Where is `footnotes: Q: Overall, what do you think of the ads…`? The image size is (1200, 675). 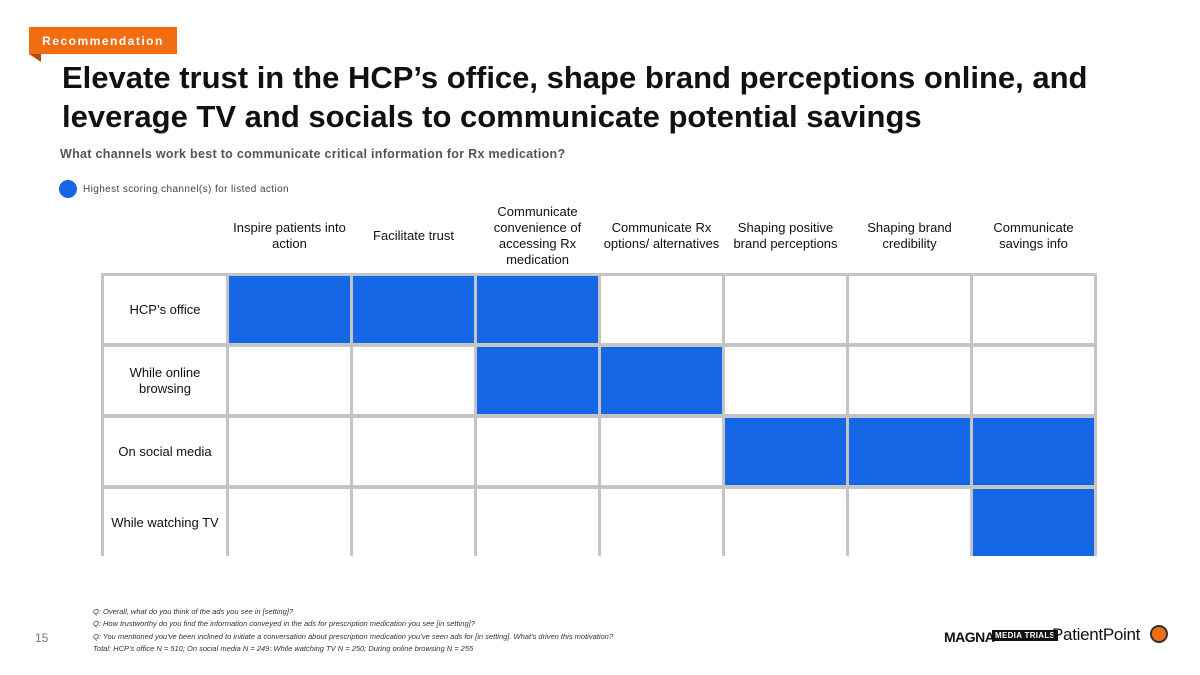 footnotes: Q: Overall, what do you think of the ads… is located at coordinates (353, 630).